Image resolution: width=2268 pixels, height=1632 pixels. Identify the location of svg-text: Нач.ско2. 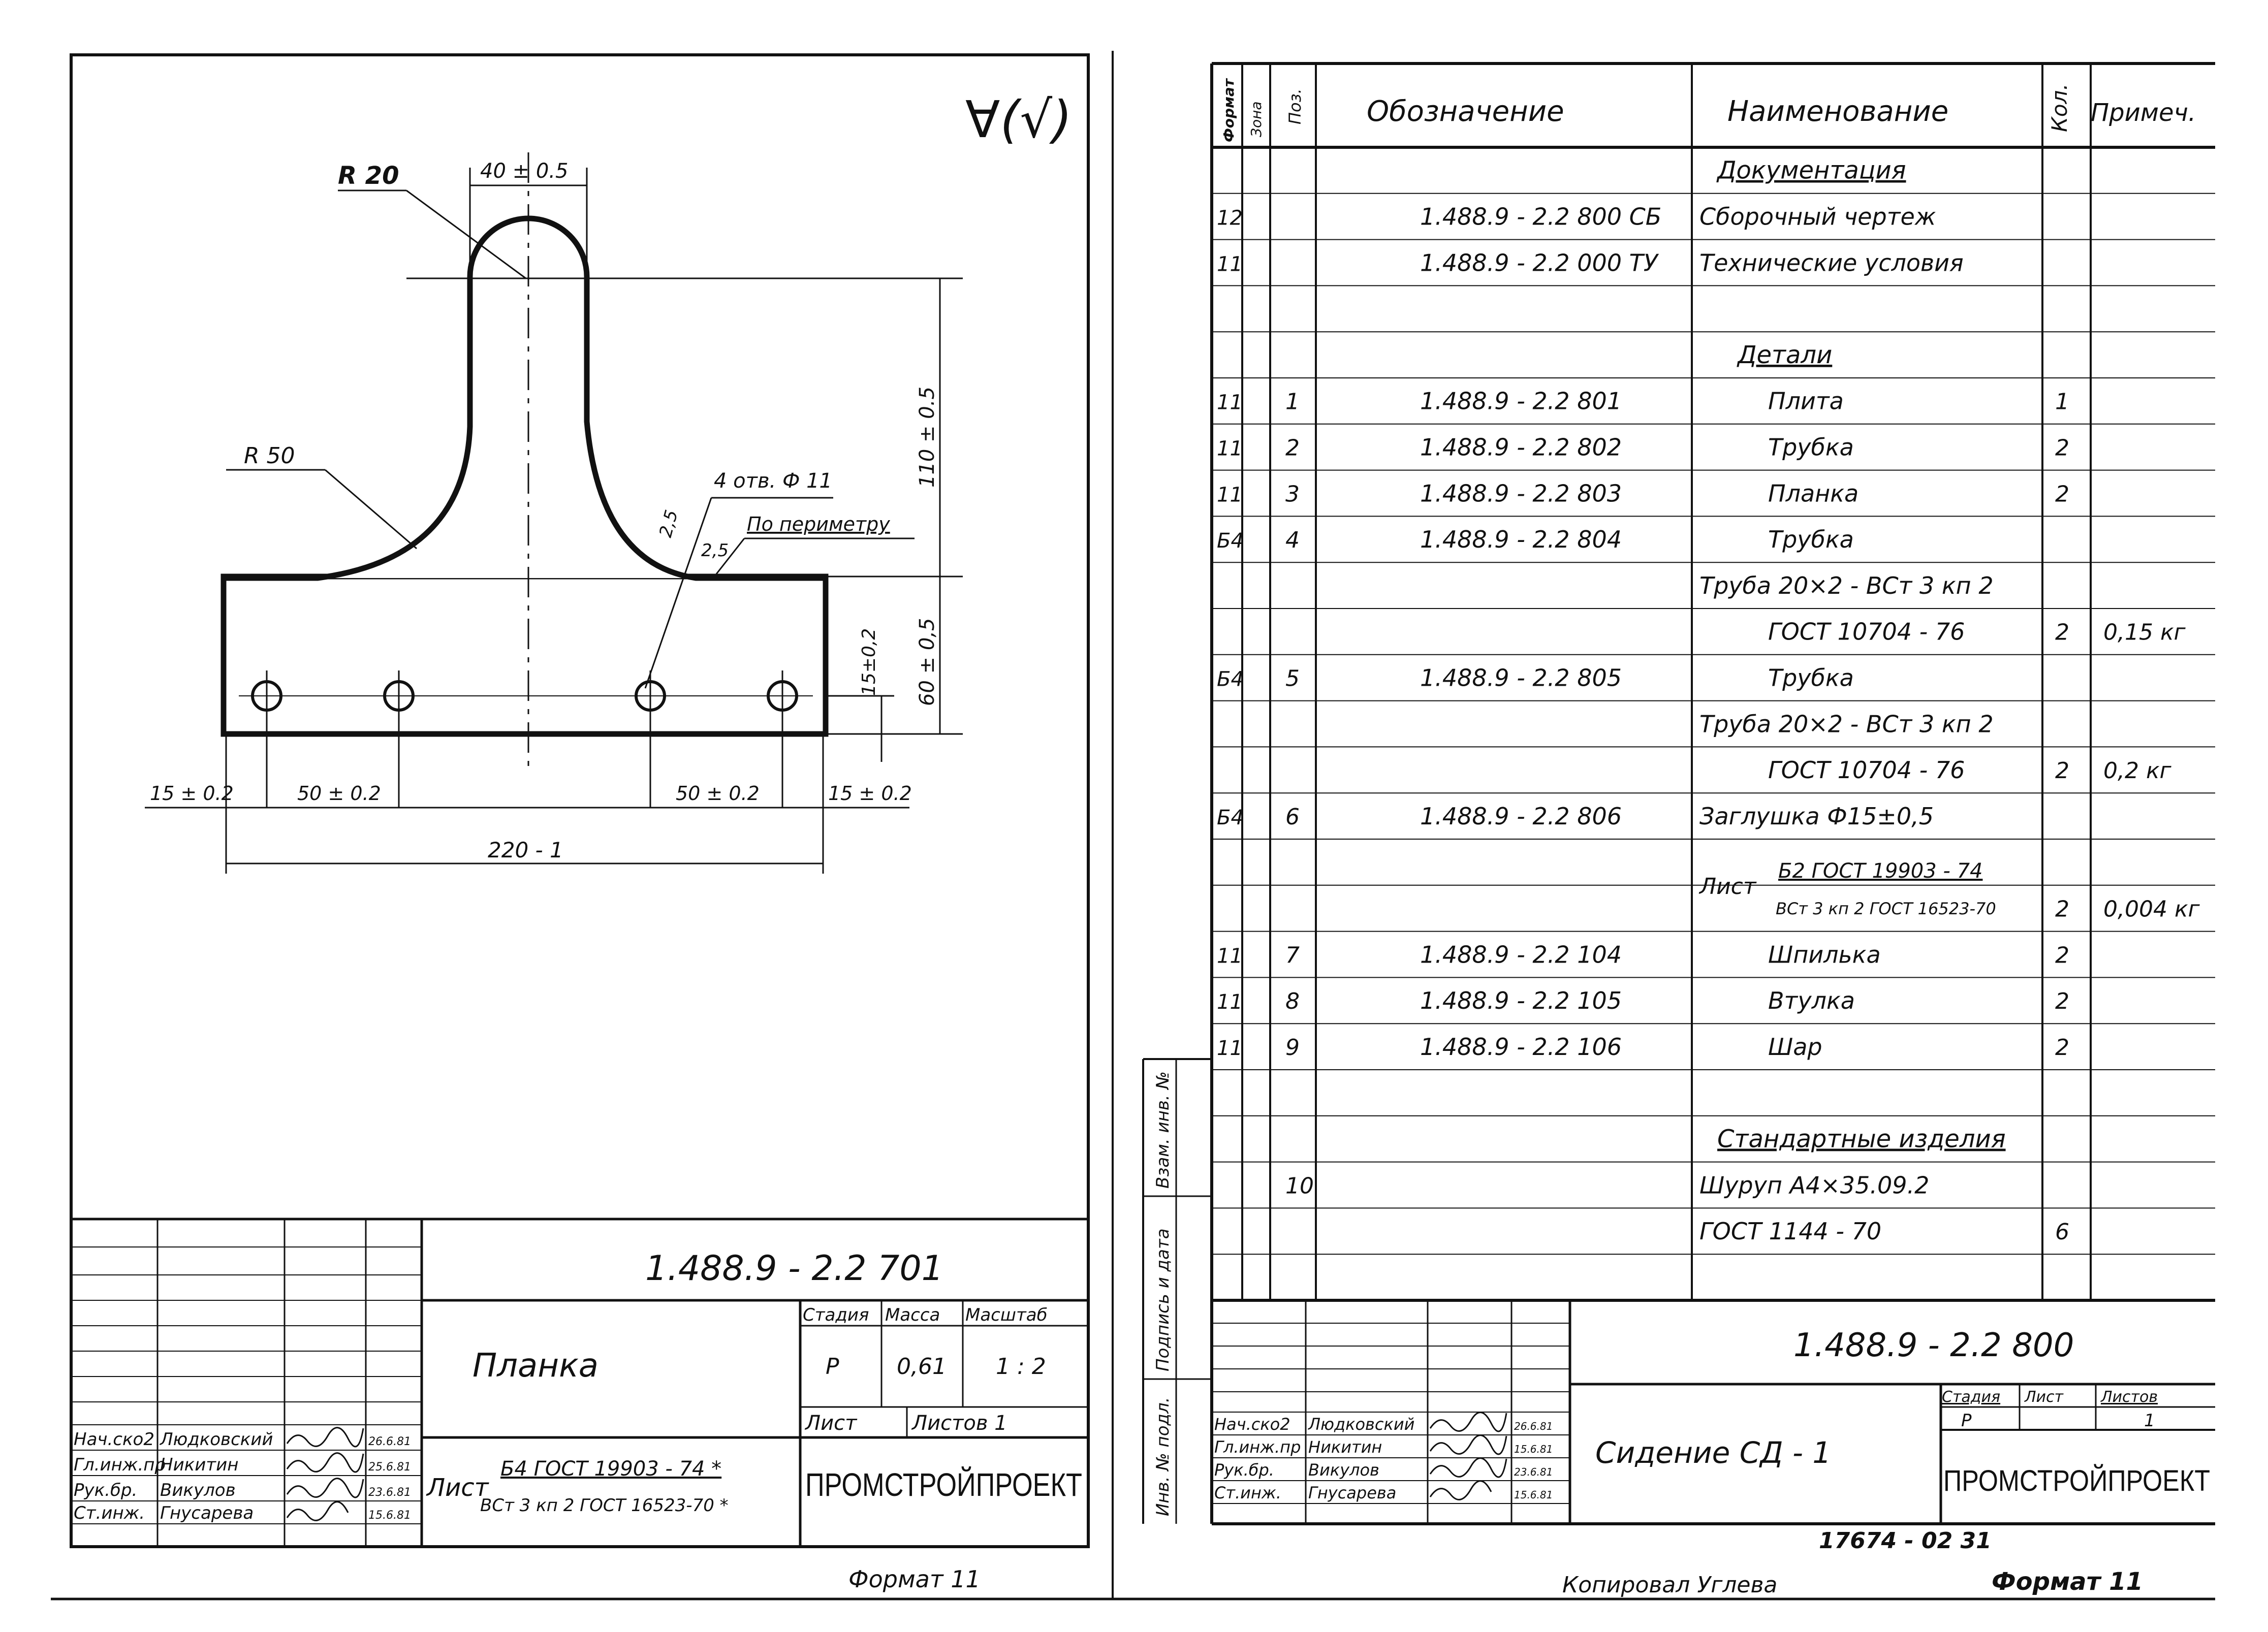
(114, 1439).